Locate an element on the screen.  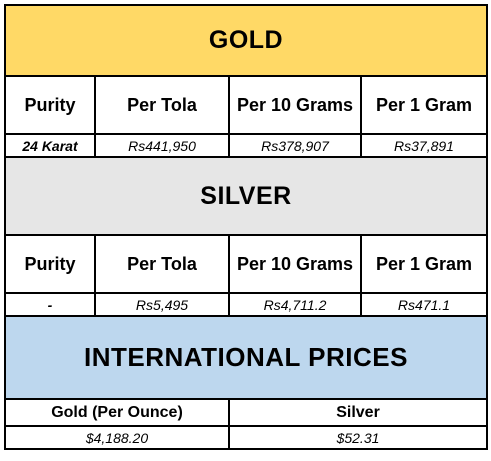
international-header-row: Gold (Per Ounce) Silver is located at coordinates (246, 413).